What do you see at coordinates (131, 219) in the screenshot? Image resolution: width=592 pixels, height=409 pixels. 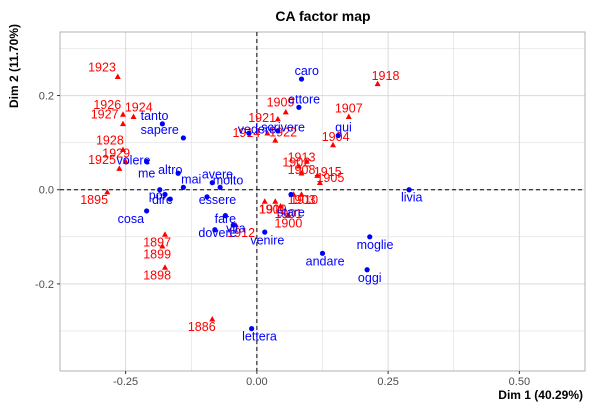 I see `column-point-label: cosa` at bounding box center [131, 219].